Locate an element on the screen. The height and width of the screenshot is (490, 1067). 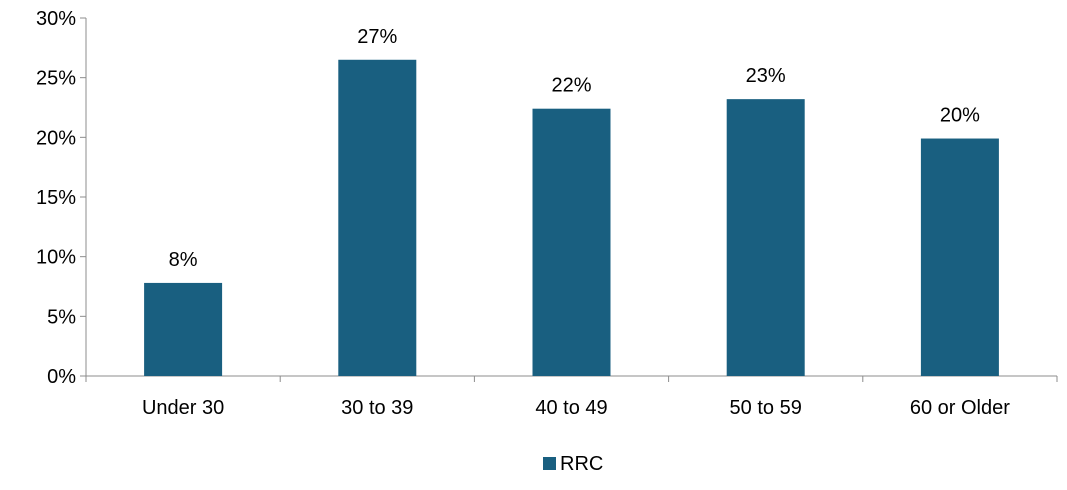
data-label: 23% is located at coordinates (766, 76).